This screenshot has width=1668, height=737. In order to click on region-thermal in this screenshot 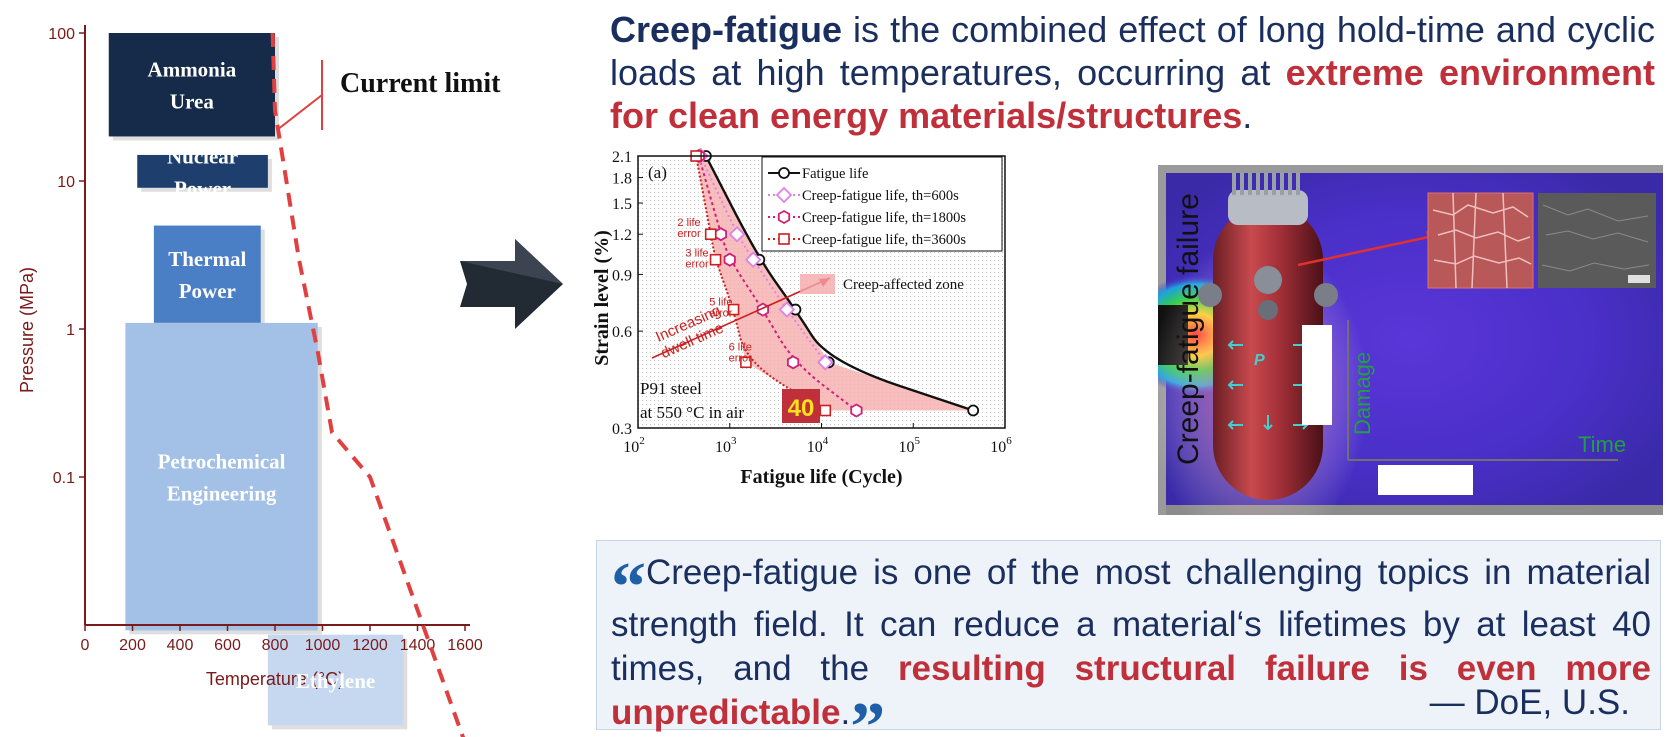, I will do `click(207, 274)`.